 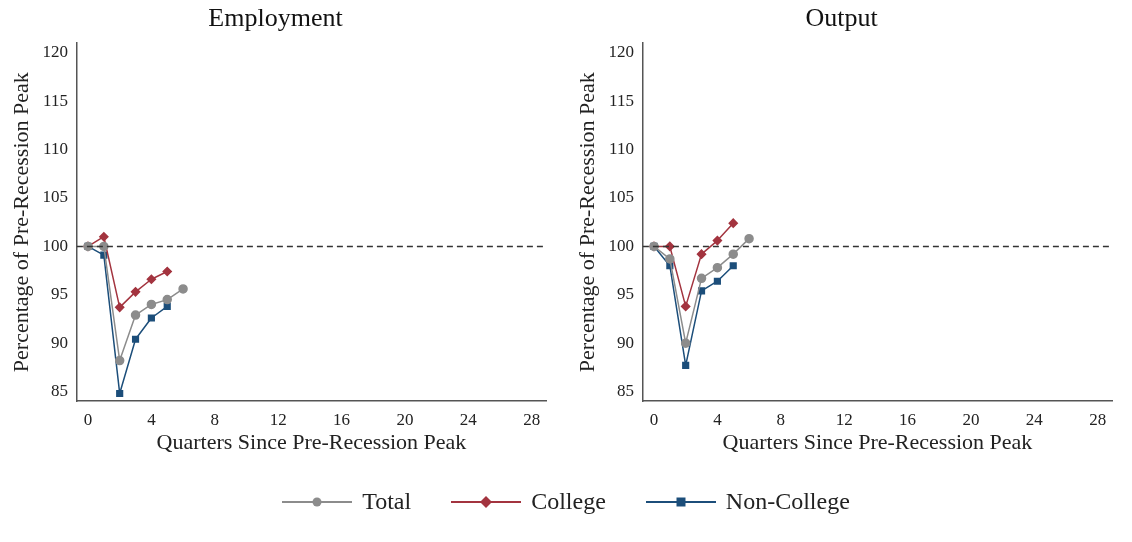 I want to click on chart-title: Output, so click(x=842, y=18).